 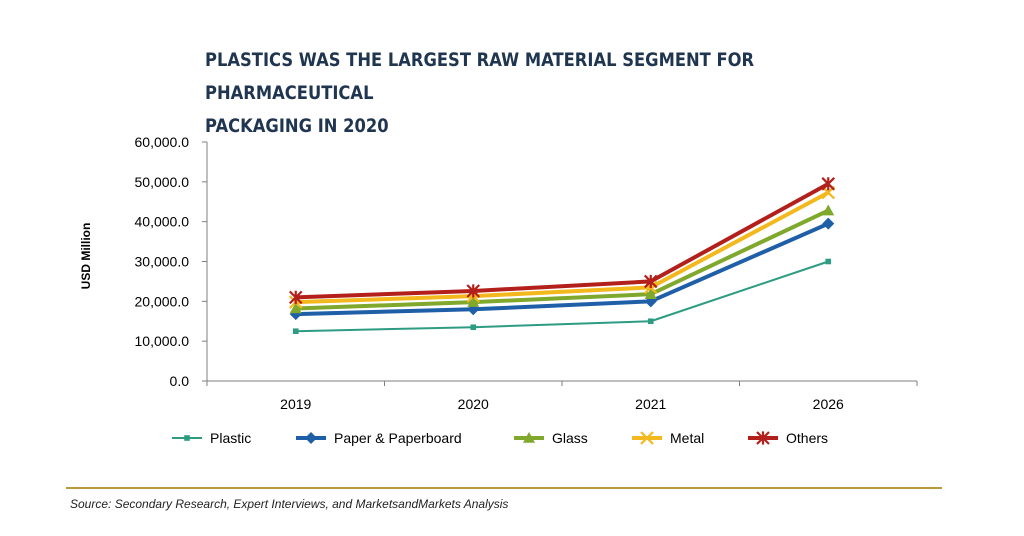 I want to click on legend-label: Glass, so click(x=570, y=438).